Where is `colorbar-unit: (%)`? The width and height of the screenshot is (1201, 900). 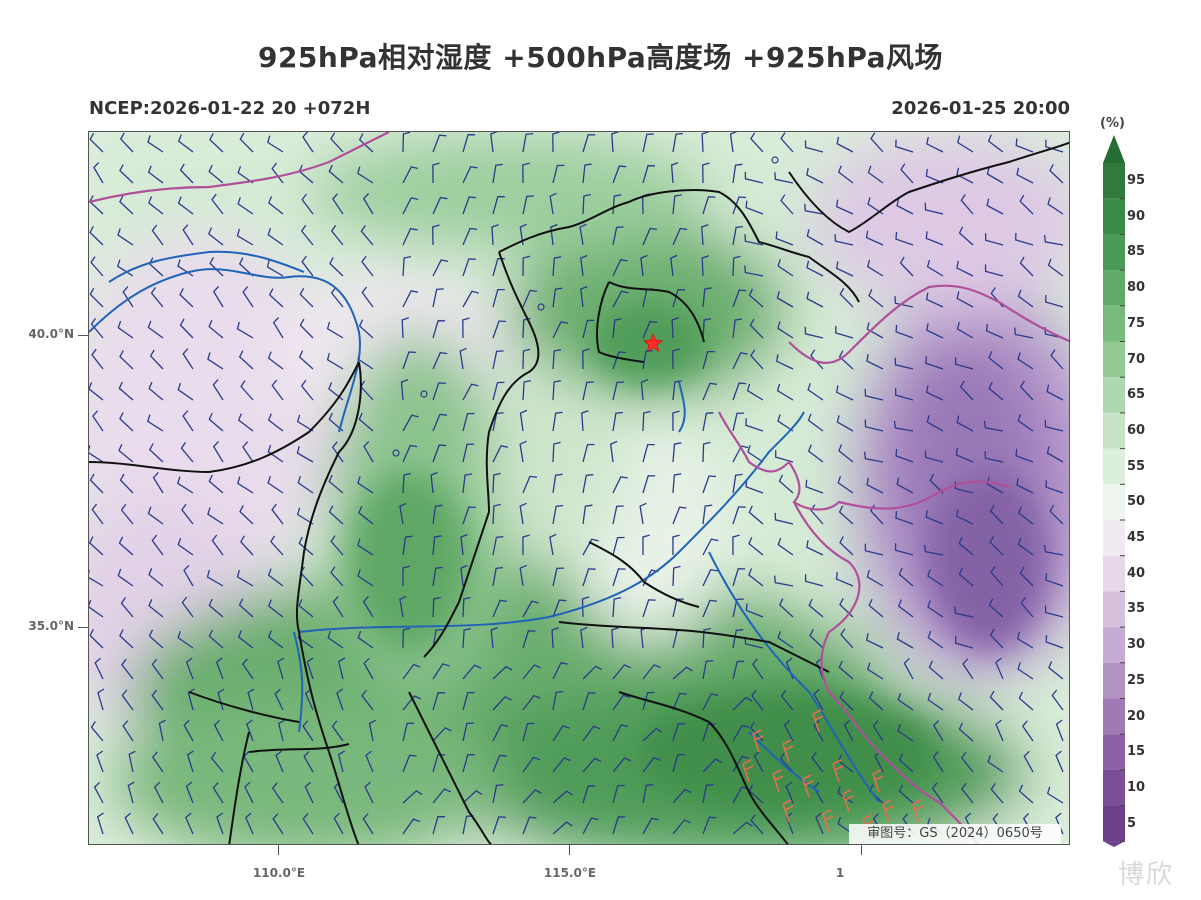 colorbar-unit: (%) is located at coordinates (1112, 123).